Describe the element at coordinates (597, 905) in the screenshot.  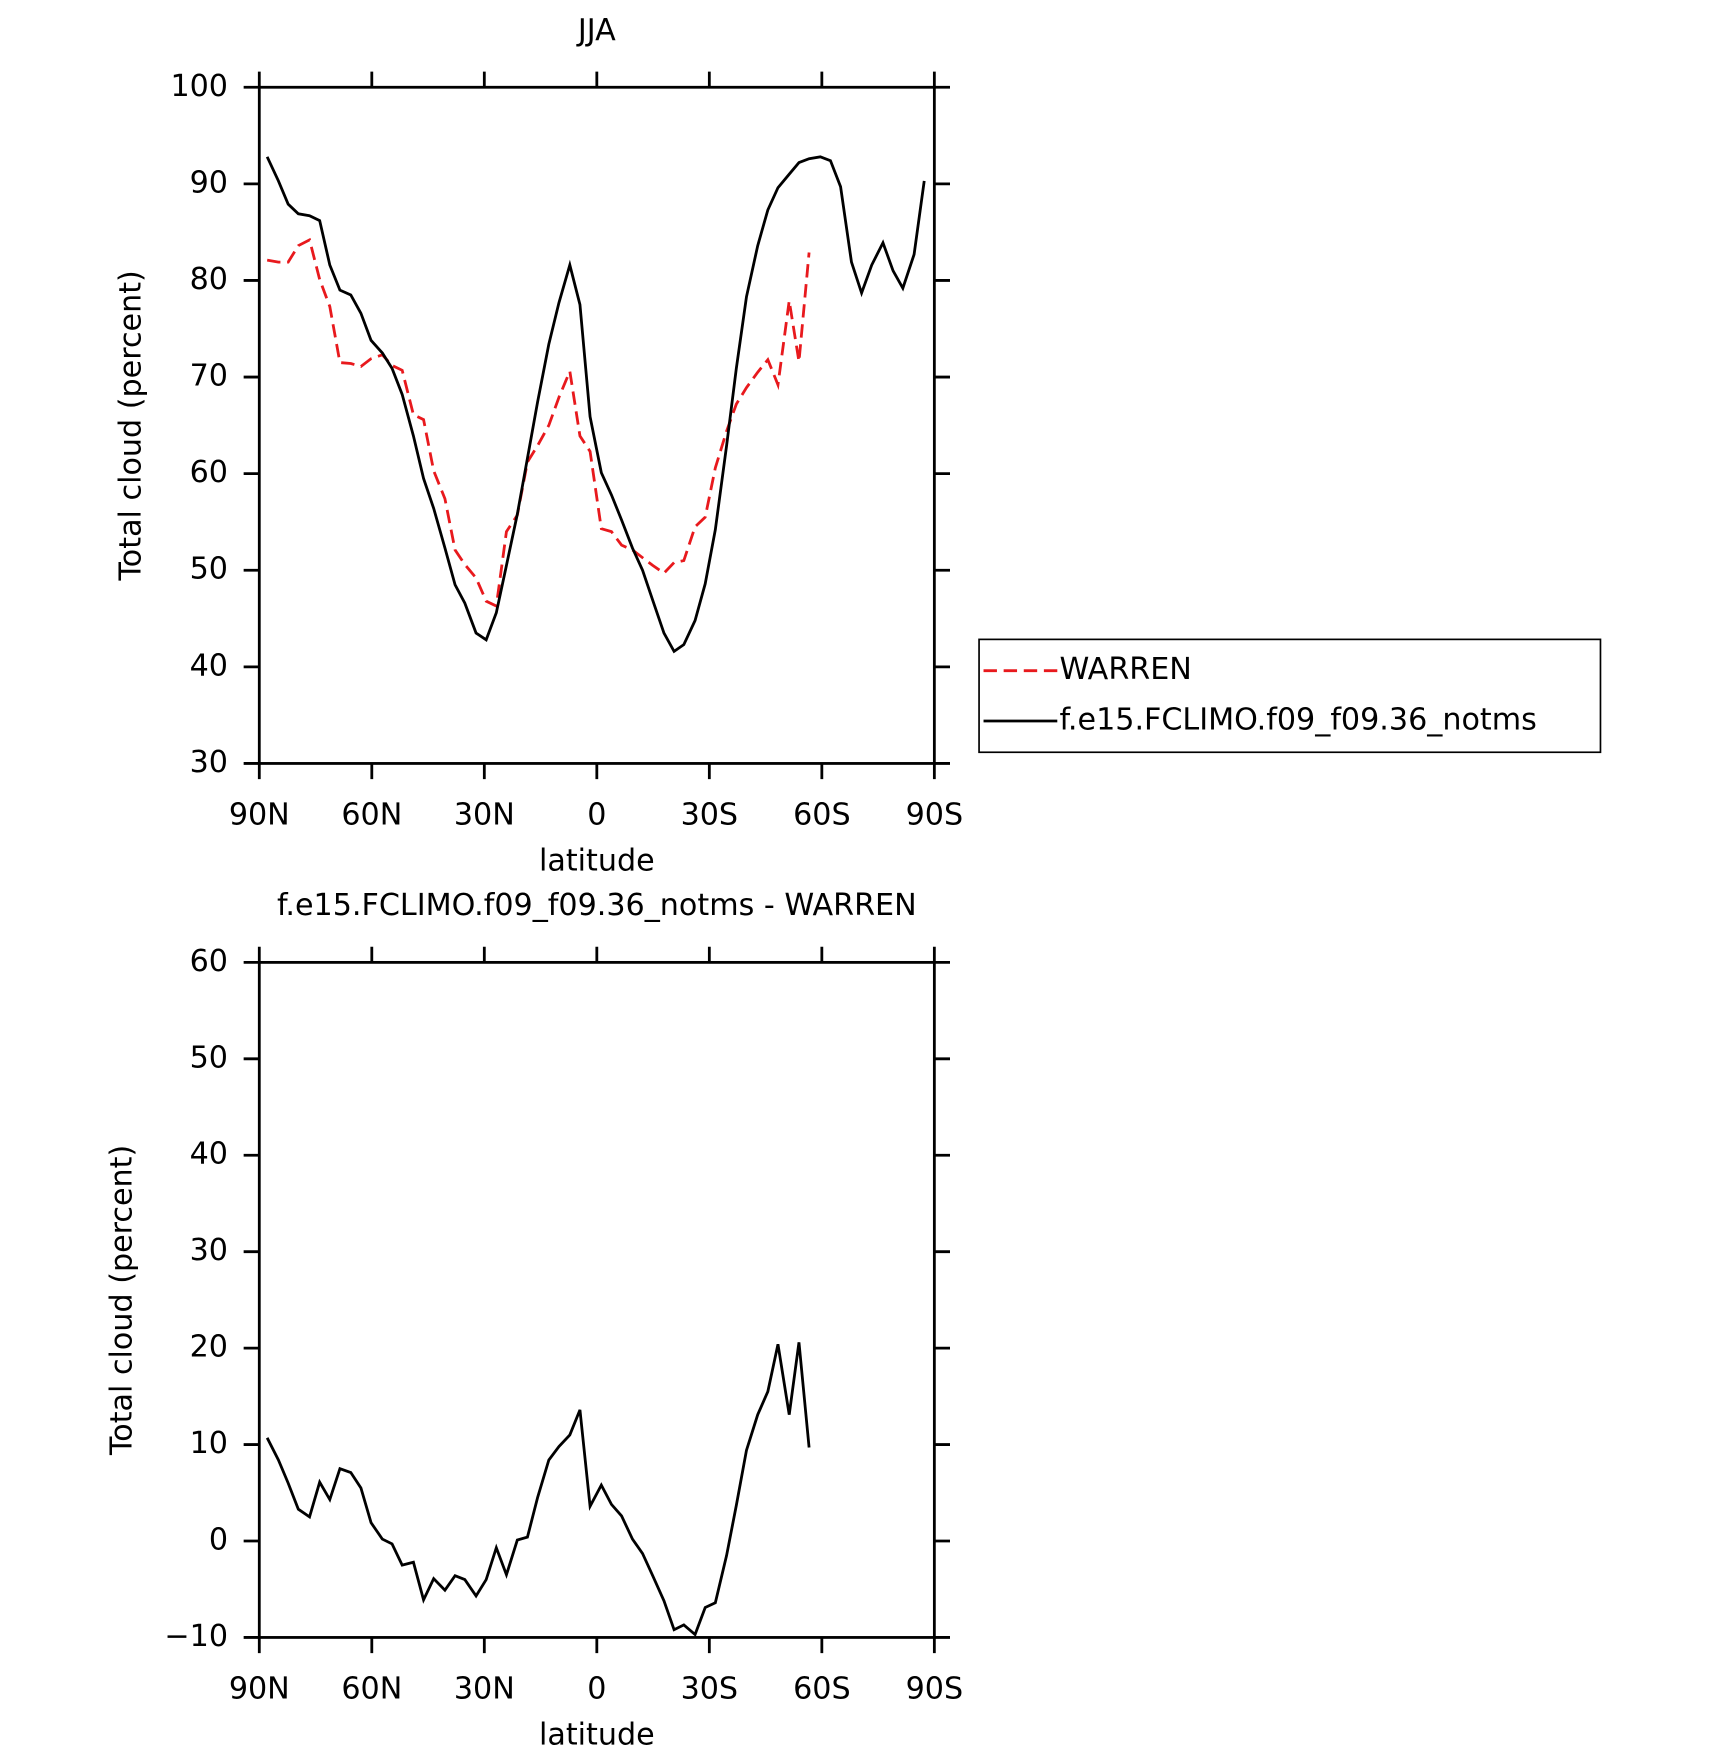
I see `chart-title: f.e15.FCLIMO.f09_f09.36_notms - WARREN` at that location.